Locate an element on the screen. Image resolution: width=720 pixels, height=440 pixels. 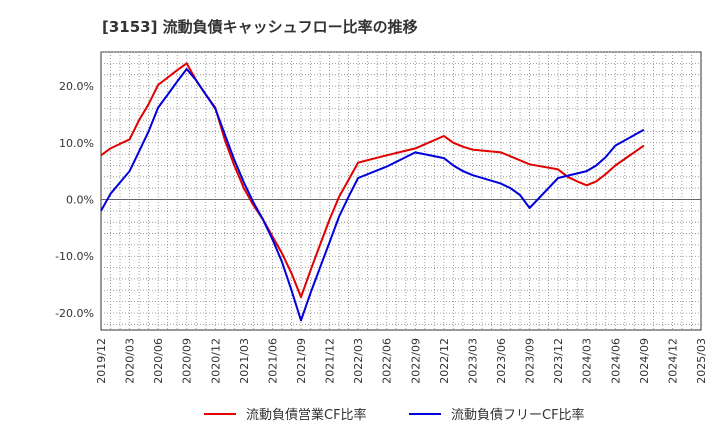
y-tick-label: 0.0% is located at coordinates (80, 200).